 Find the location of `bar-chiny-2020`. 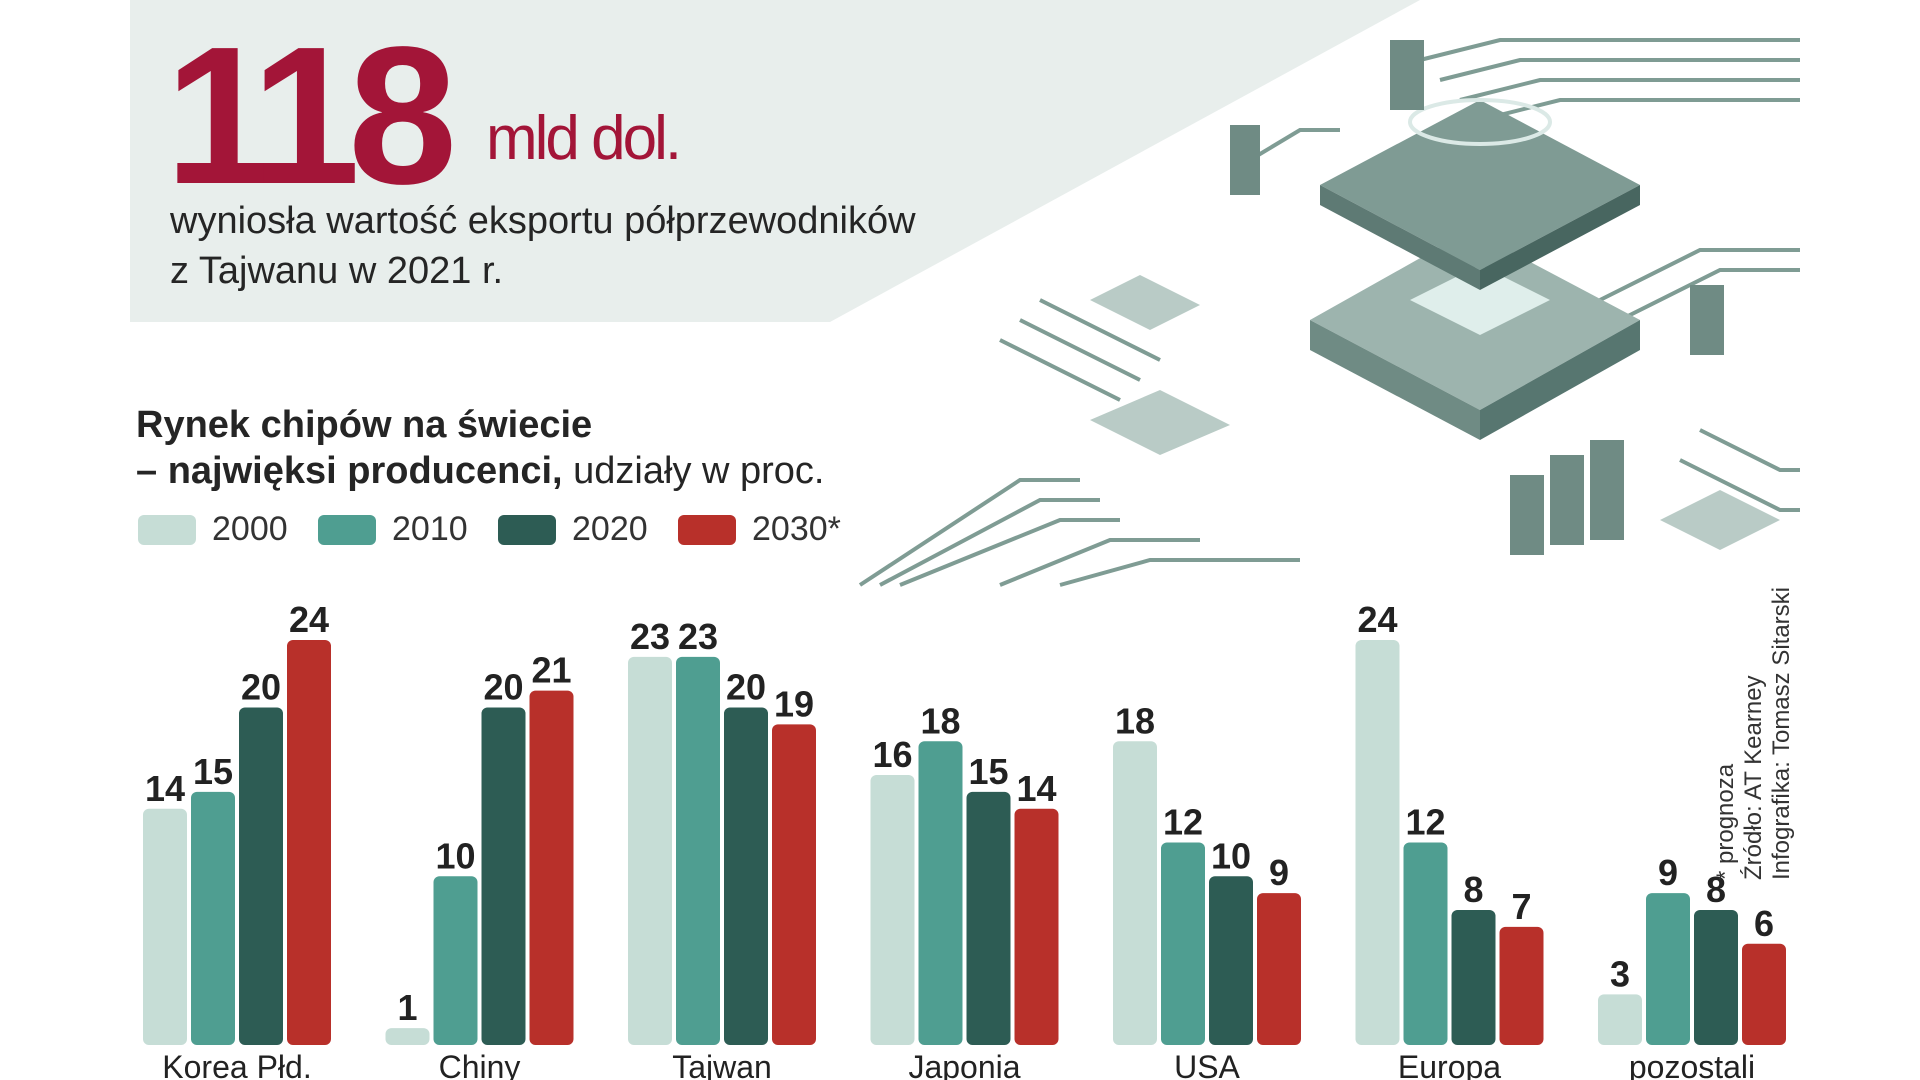

bar-chiny-2020 is located at coordinates (503, 876).